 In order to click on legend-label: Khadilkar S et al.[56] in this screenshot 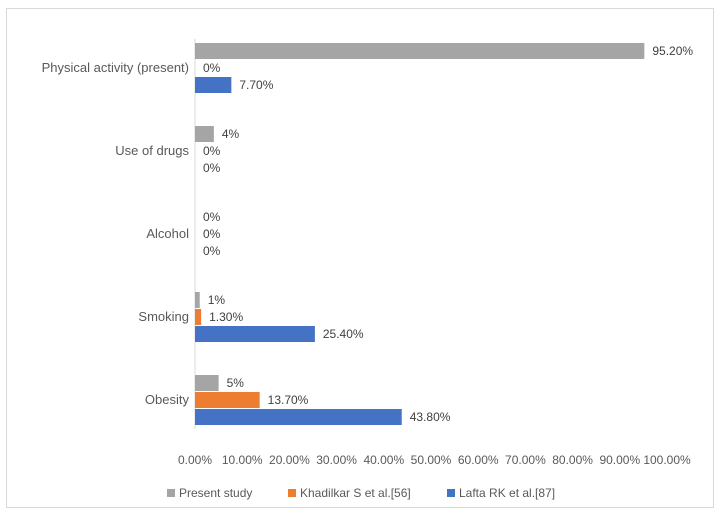, I will do `click(355, 493)`.